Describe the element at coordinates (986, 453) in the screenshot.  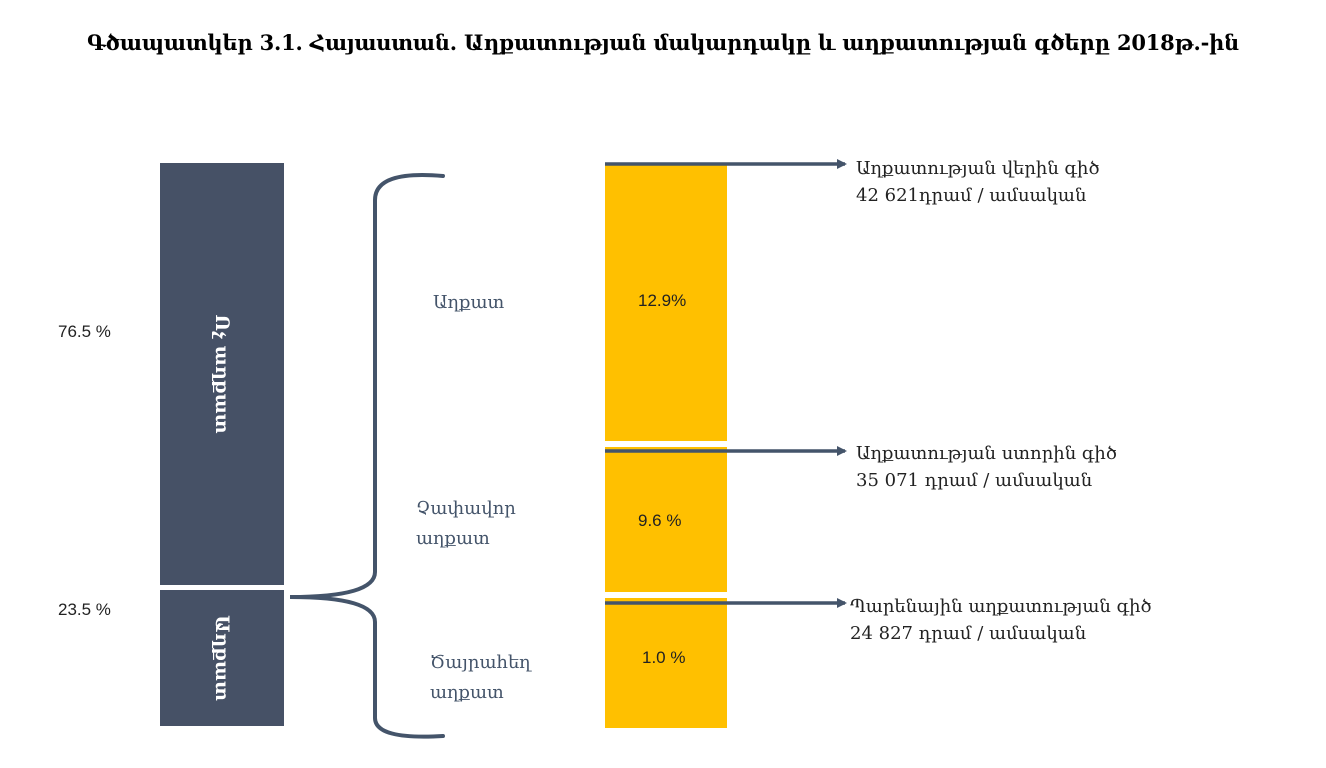
I see `lower-poverty-line-name: Աղքատության ստորին գիծ` at that location.